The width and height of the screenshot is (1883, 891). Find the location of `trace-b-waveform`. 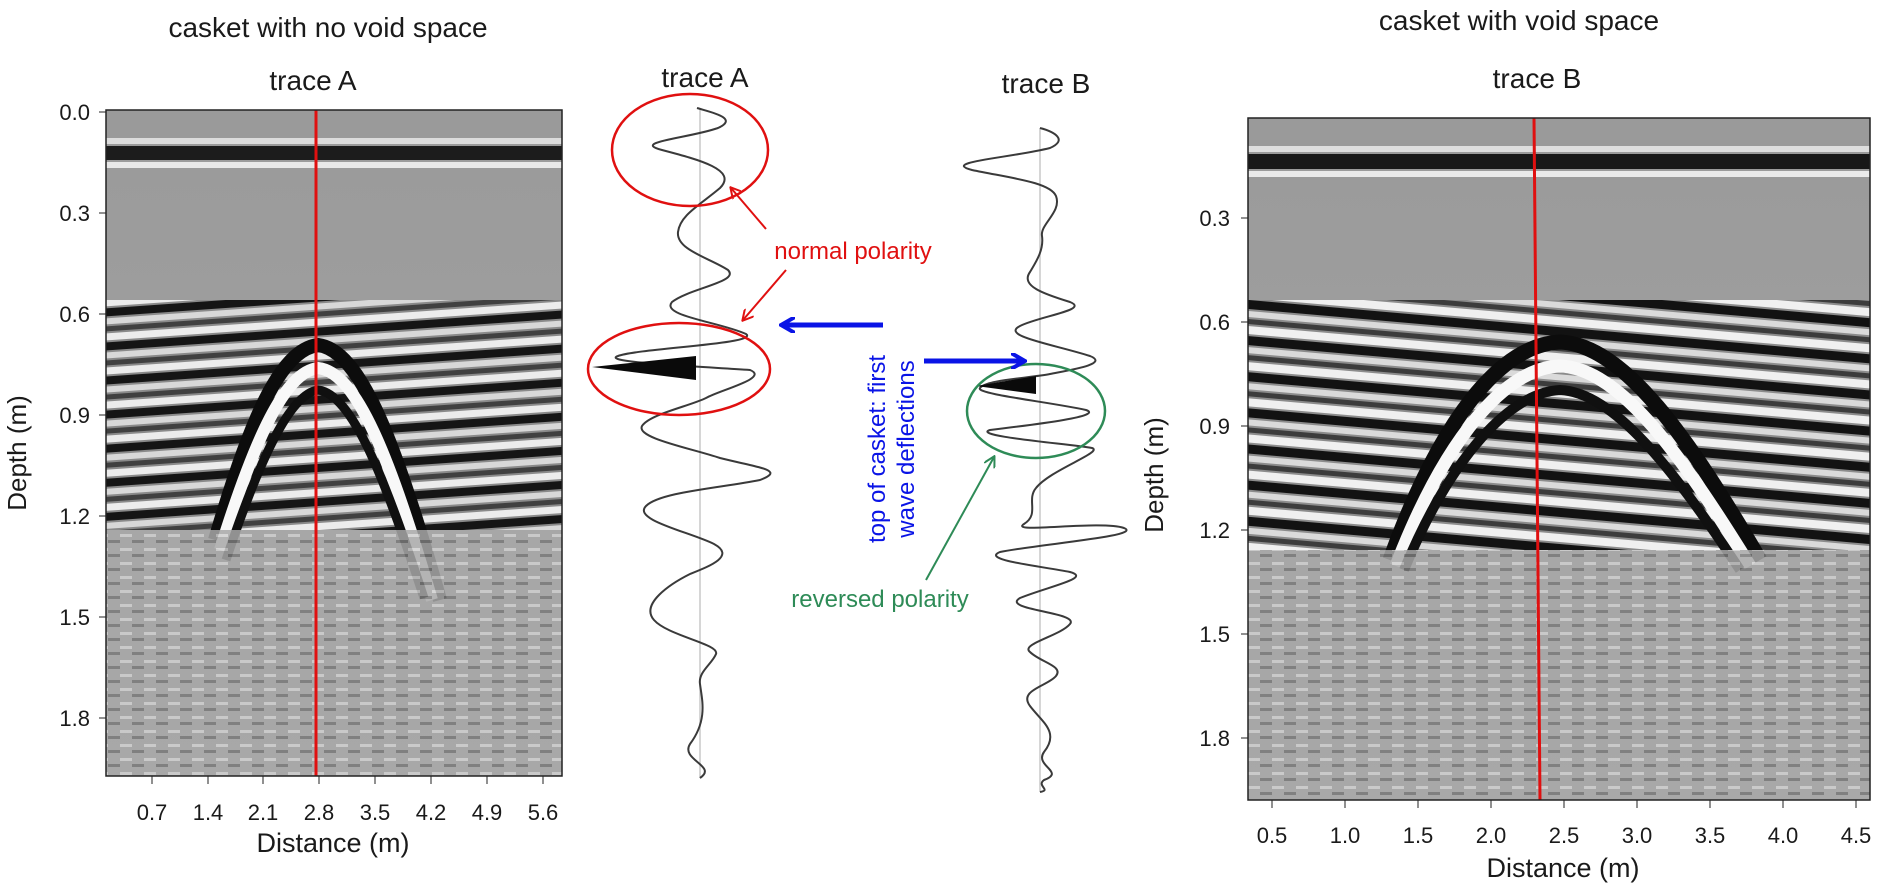

trace-b-waveform is located at coordinates (1045, 460).